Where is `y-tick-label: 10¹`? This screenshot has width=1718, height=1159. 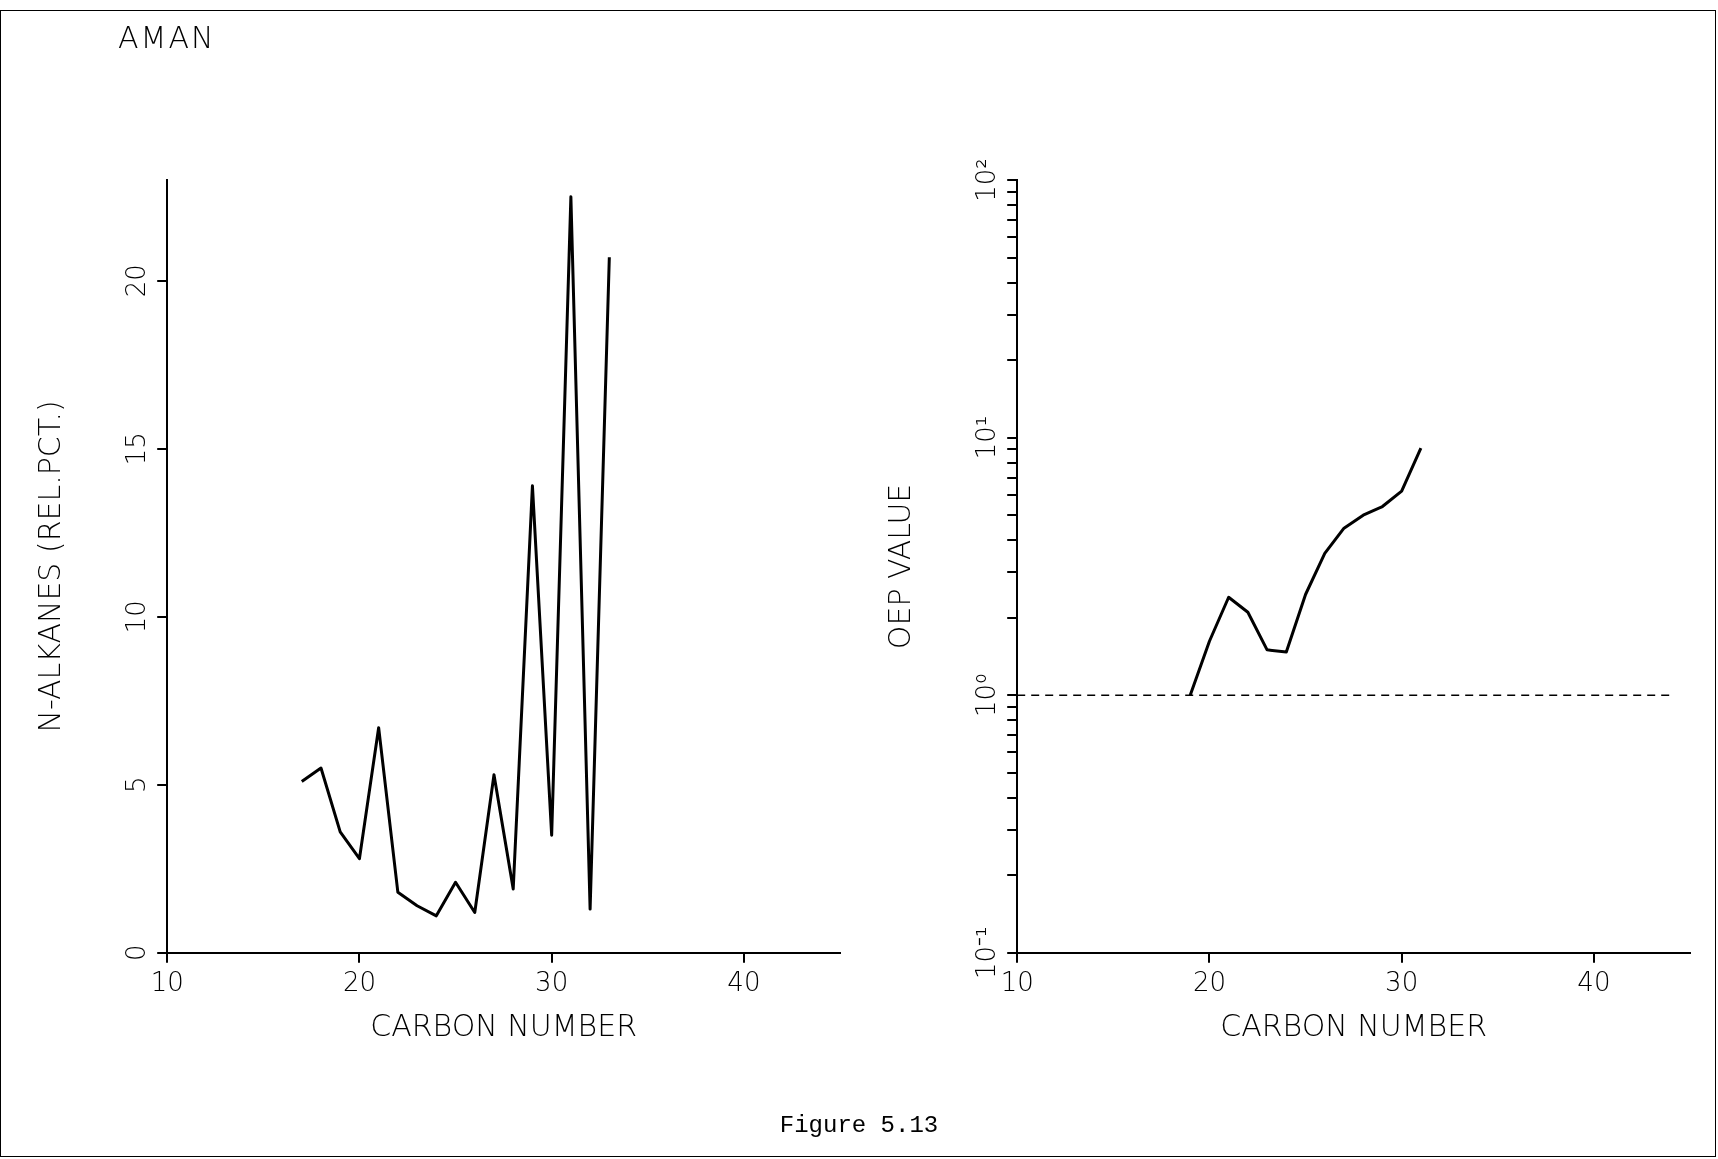
y-tick-label: 10¹ is located at coordinates (985, 437).